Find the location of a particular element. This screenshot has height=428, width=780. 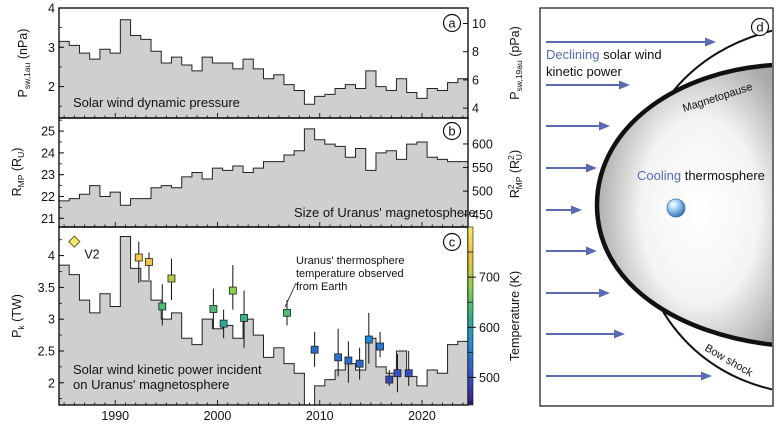

svg-text: b is located at coordinates (451, 131).